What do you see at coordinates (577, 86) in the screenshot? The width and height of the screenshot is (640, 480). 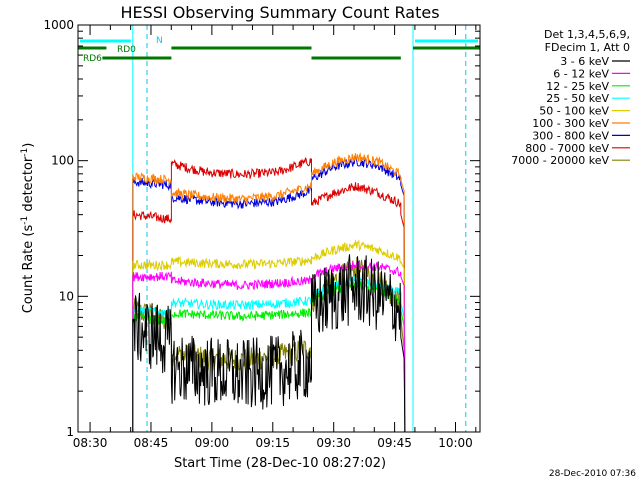 I see `legend-entry-label: 12 - 25 keV` at bounding box center [577, 86].